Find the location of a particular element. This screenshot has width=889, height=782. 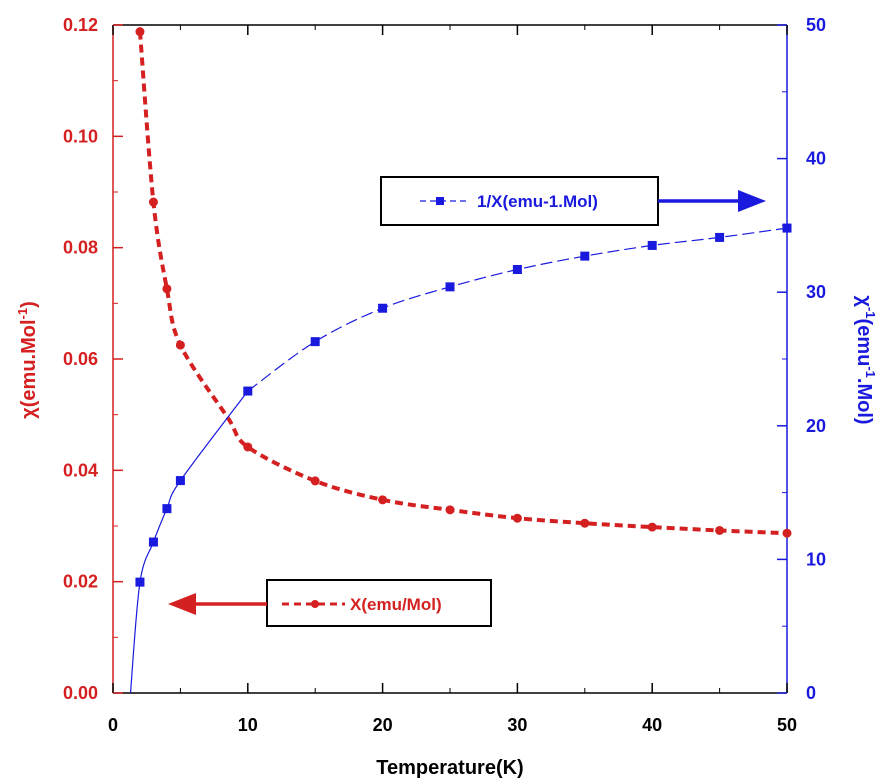

right-y-tick-label: 40 is located at coordinates (816, 159).